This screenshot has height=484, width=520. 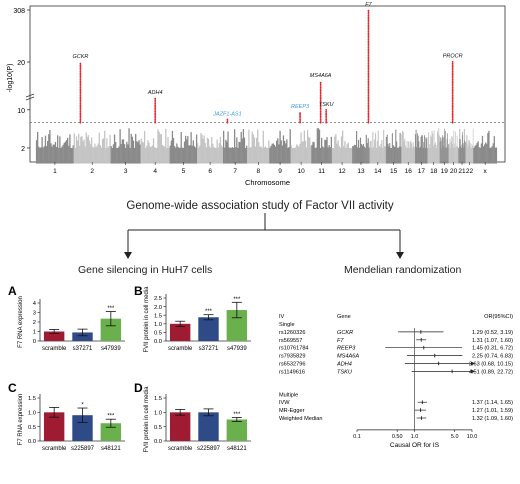 What do you see at coordinates (492, 419) in the screenshot?
I see `forest-or-text: 1.32 (1.09, 1.60)` at bounding box center [492, 419].